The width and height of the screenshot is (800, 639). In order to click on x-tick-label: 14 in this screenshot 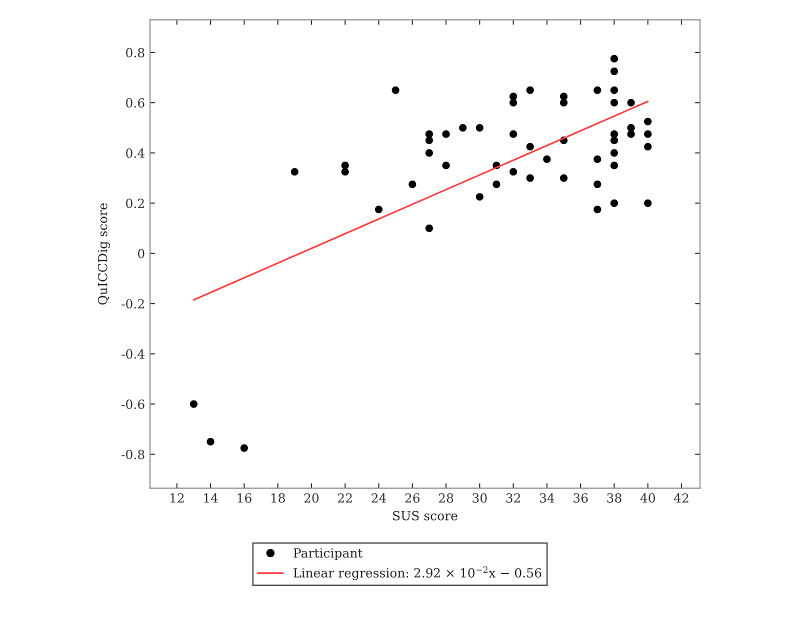, I will do `click(211, 498)`.